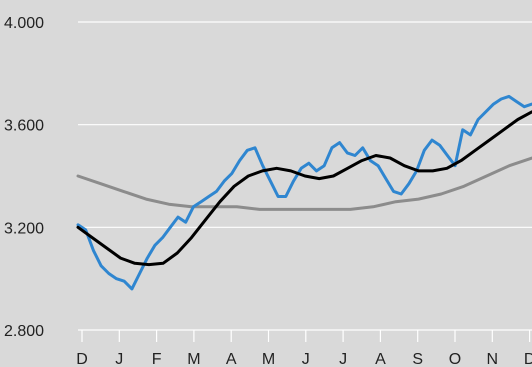 This screenshot has height=367, width=532. Describe the element at coordinates (24, 23) in the screenshot. I see `y-tick-label: 4.000` at that location.